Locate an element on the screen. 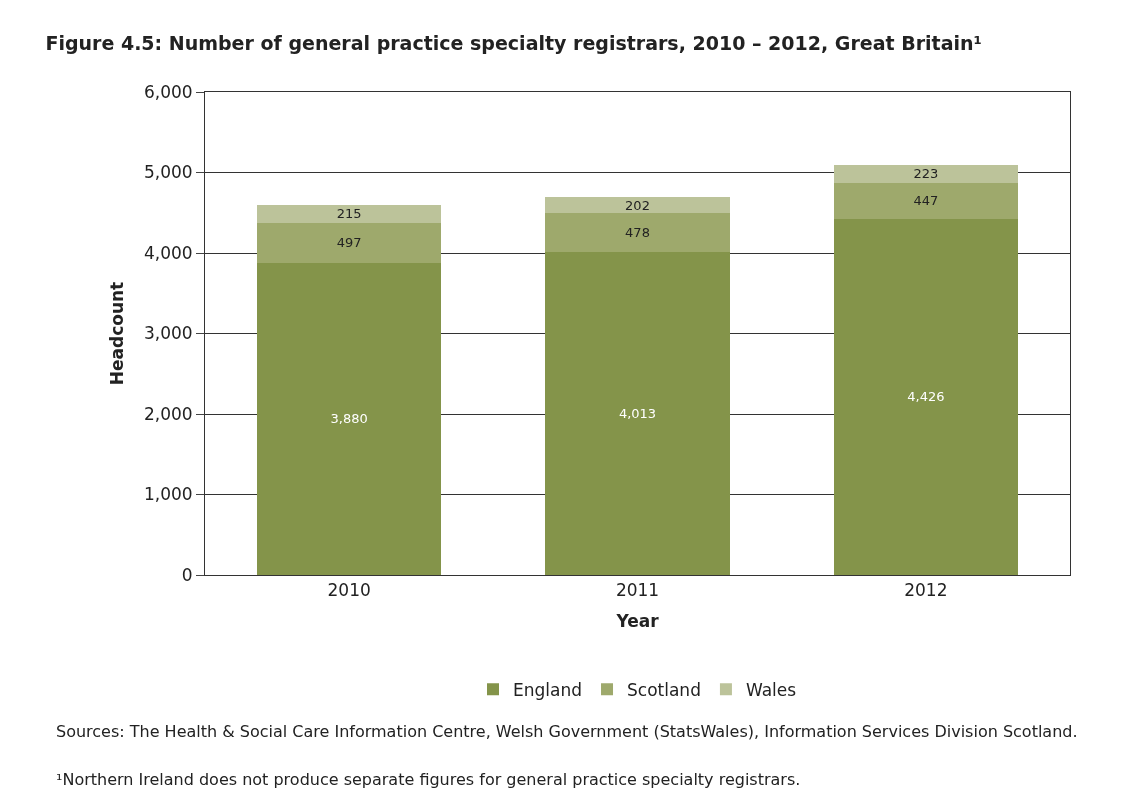  data-label: 497 is located at coordinates (349, 243).